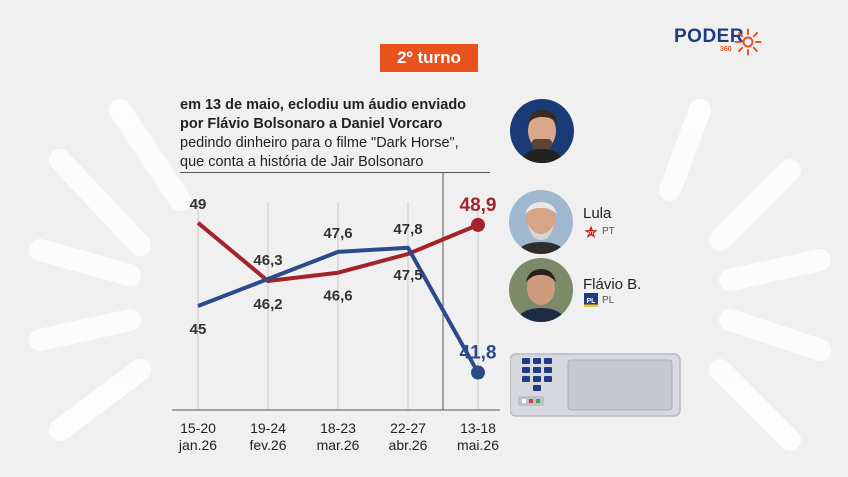 Image resolution: width=848 pixels, height=477 pixels. Describe the element at coordinates (608, 300) in the screenshot. I see `legend-flavio-party: PL` at that location.